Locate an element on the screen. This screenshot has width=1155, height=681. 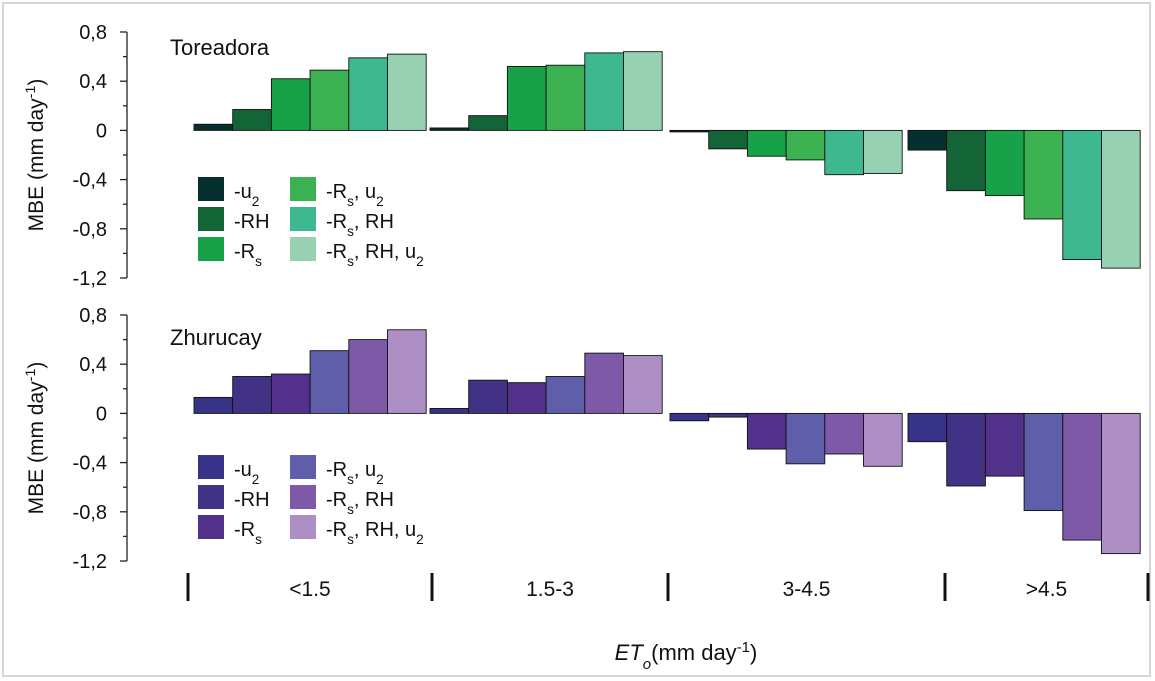
x-tick-label: 3-4.5 is located at coordinates (807, 589).